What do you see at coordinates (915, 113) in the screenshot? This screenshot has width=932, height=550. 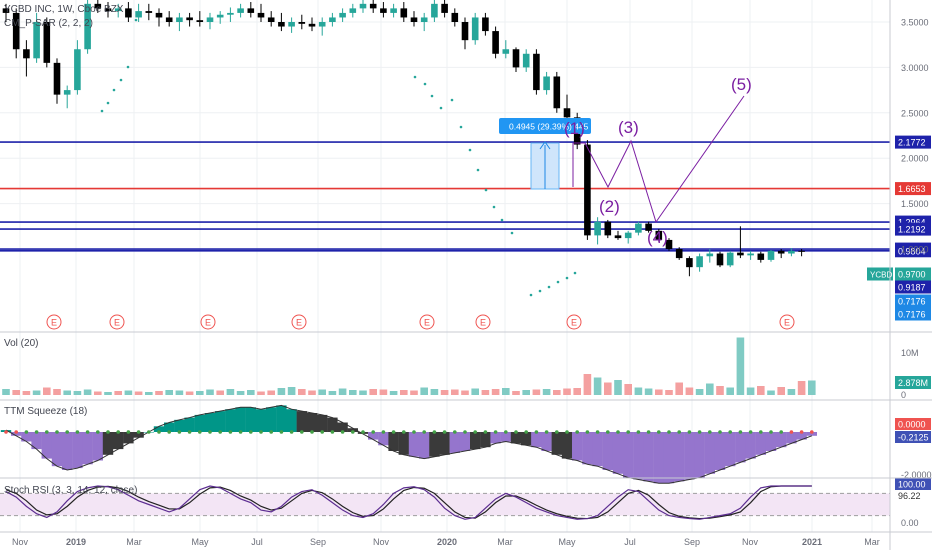 I see `price-tick-label: 2.5000` at bounding box center [915, 113].